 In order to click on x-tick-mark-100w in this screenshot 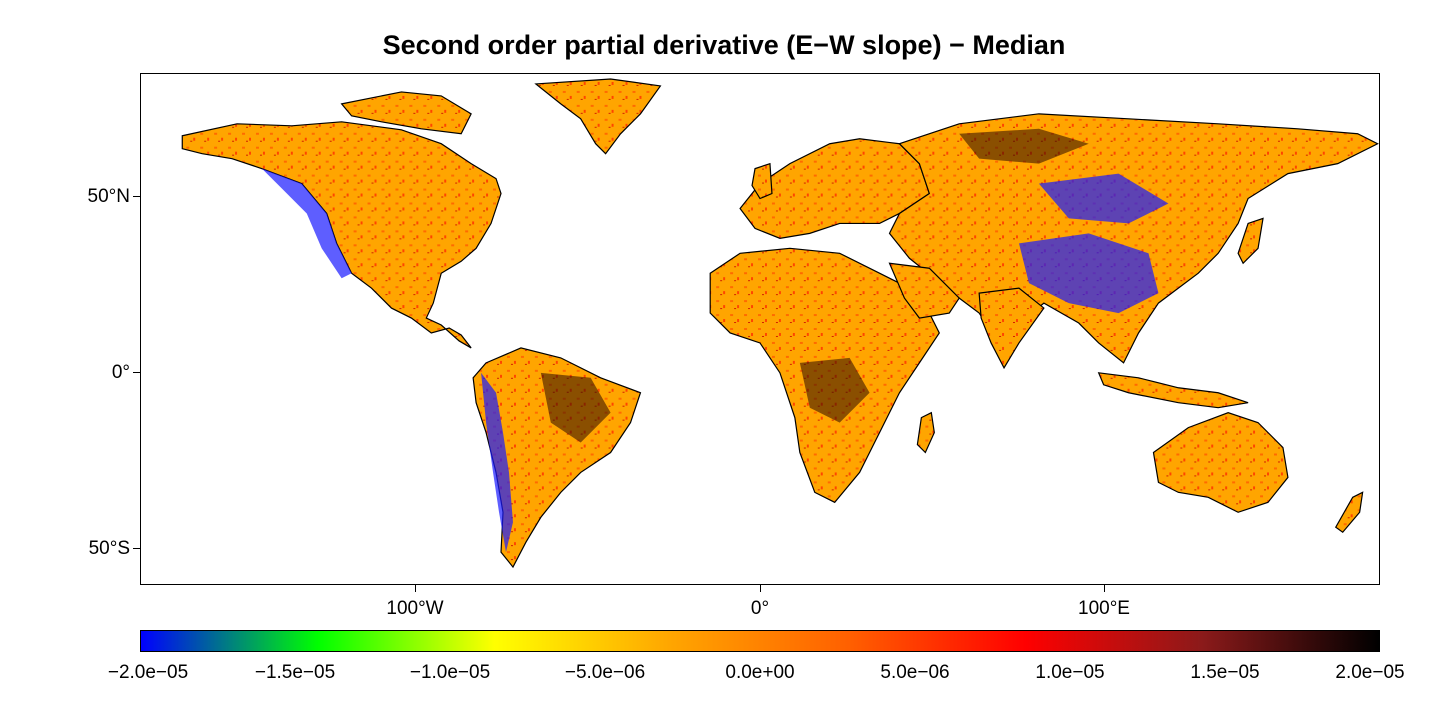, I will do `click(415, 588)`.